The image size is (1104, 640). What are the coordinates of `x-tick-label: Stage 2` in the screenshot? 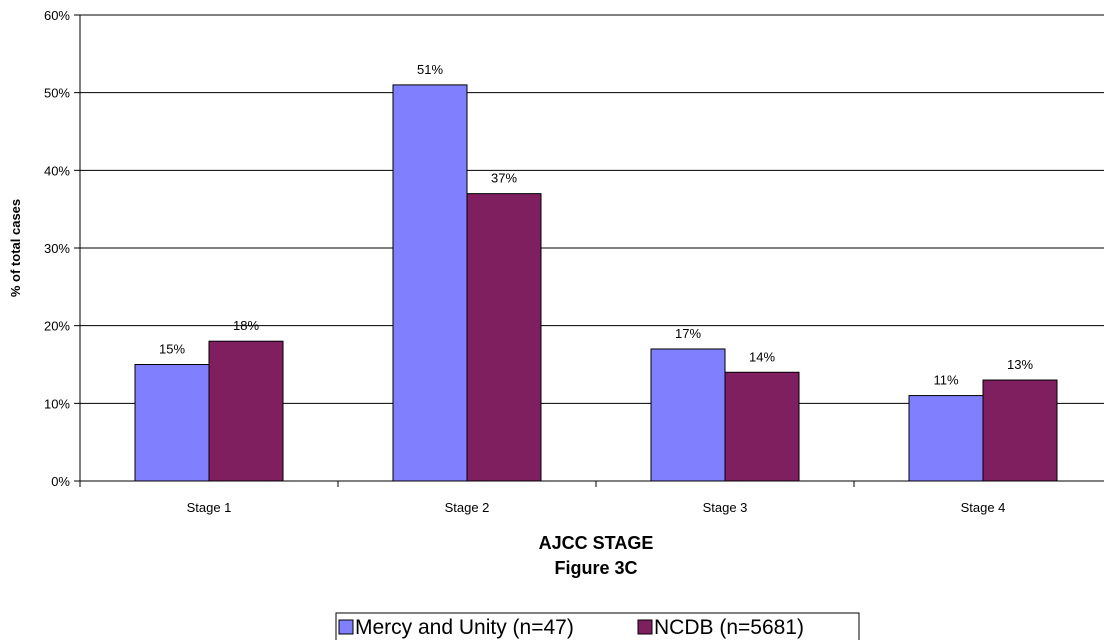 It's located at (467, 507).